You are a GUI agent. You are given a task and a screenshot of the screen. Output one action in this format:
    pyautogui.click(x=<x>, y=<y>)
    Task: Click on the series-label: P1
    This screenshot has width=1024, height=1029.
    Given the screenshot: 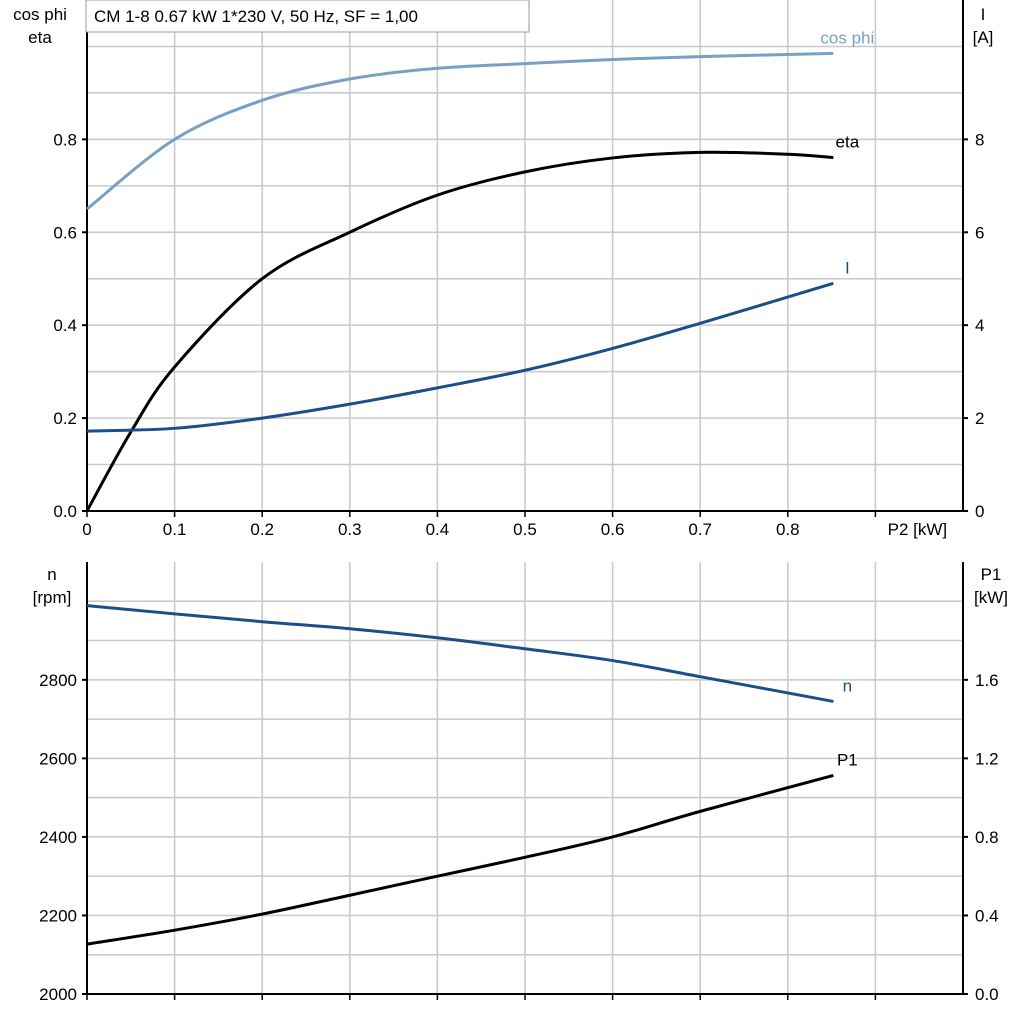 What is the action you would take?
    pyautogui.click(x=847, y=759)
    